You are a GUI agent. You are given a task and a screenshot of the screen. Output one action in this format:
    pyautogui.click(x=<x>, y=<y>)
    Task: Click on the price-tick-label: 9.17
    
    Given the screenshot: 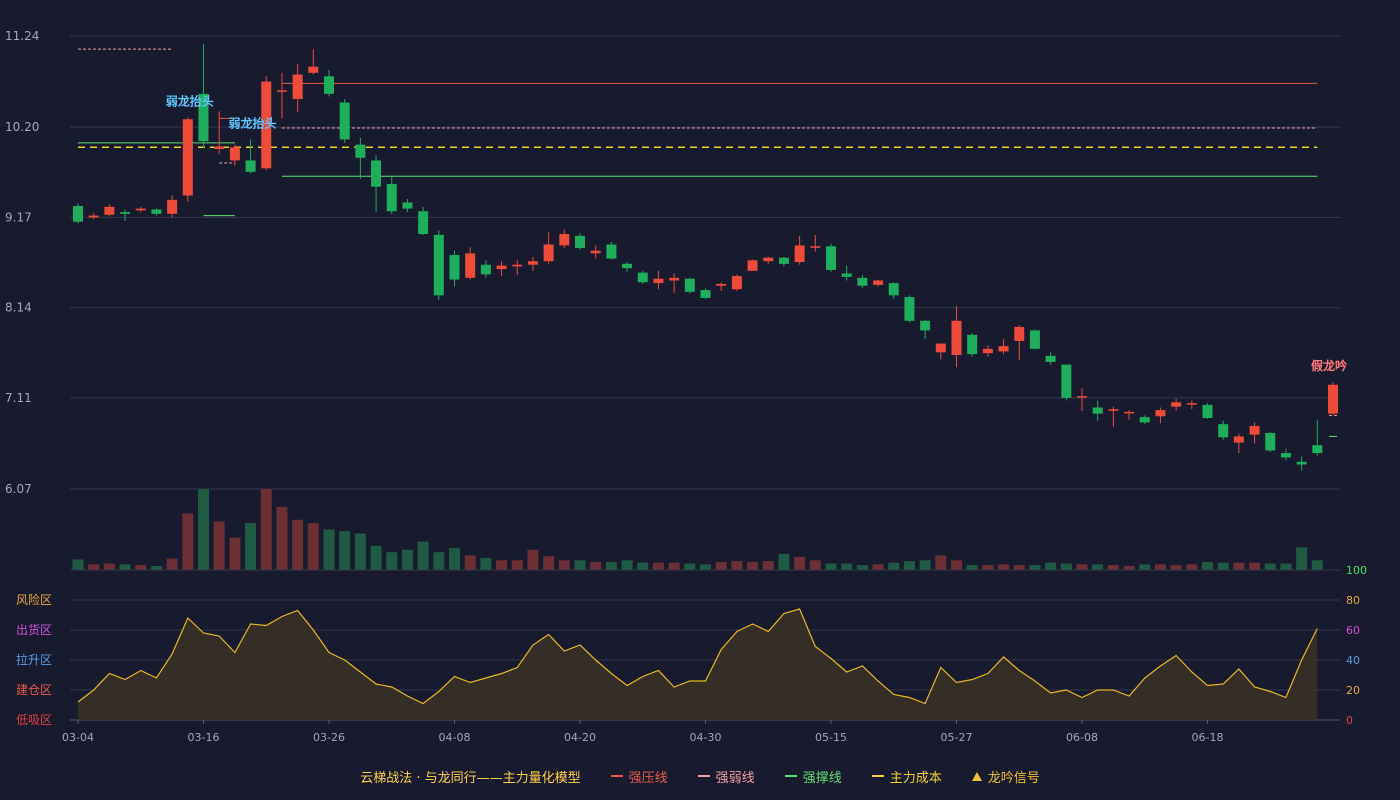 What is the action you would take?
    pyautogui.click(x=18, y=217)
    